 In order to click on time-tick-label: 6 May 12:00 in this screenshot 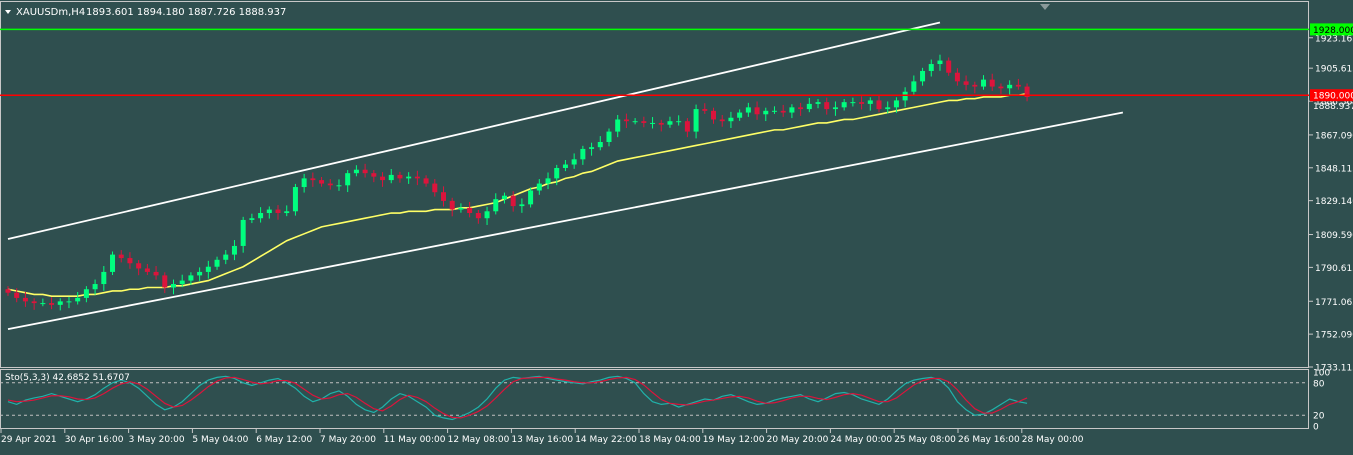, I will do `click(284, 440)`.